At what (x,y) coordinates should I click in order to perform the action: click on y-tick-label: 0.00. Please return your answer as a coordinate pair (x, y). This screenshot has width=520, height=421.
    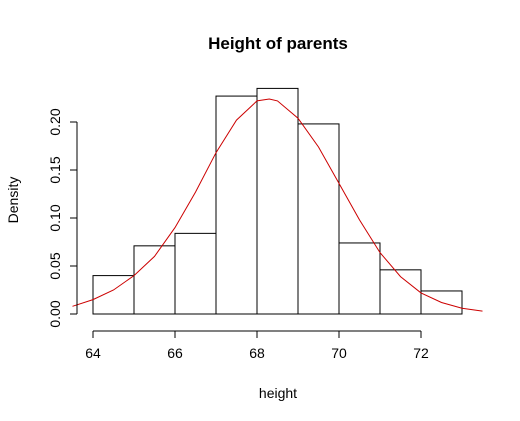
    Looking at the image, I should click on (55, 313).